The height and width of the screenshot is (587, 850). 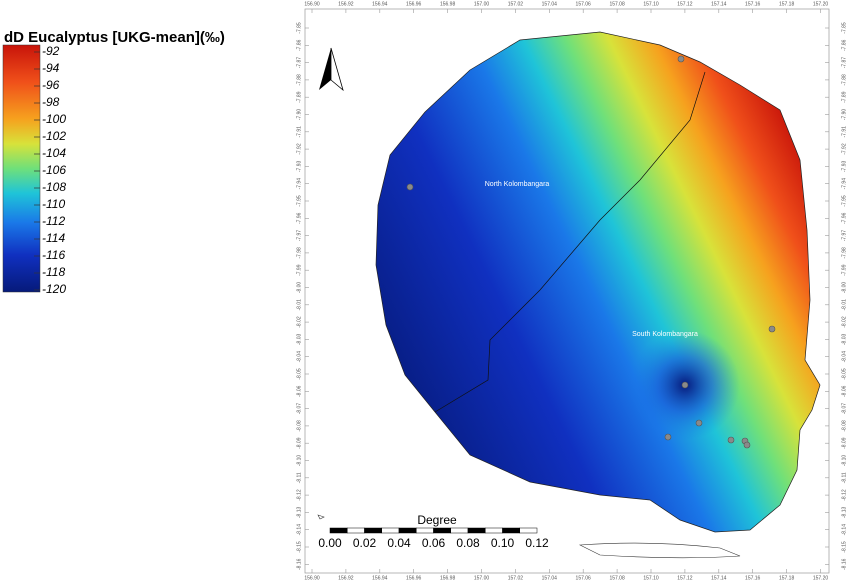 What do you see at coordinates (53, 255) in the screenshot?
I see `legend-label: -116` at bounding box center [53, 255].